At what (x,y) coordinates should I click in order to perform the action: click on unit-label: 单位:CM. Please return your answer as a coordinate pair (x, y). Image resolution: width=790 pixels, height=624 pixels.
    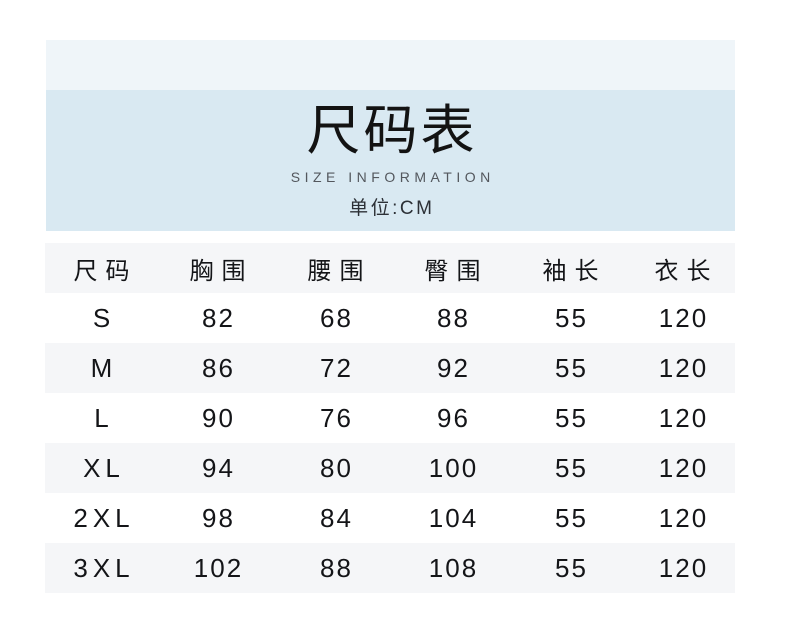
    Looking at the image, I should click on (392, 208).